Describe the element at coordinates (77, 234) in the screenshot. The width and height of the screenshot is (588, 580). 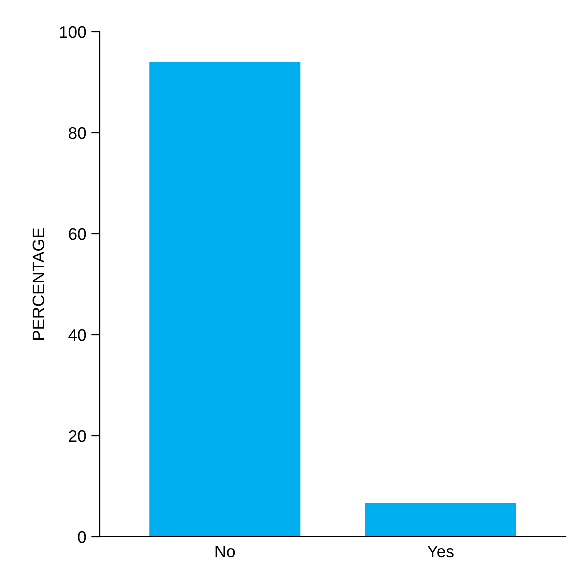
I see `y-tick-label: 60` at that location.